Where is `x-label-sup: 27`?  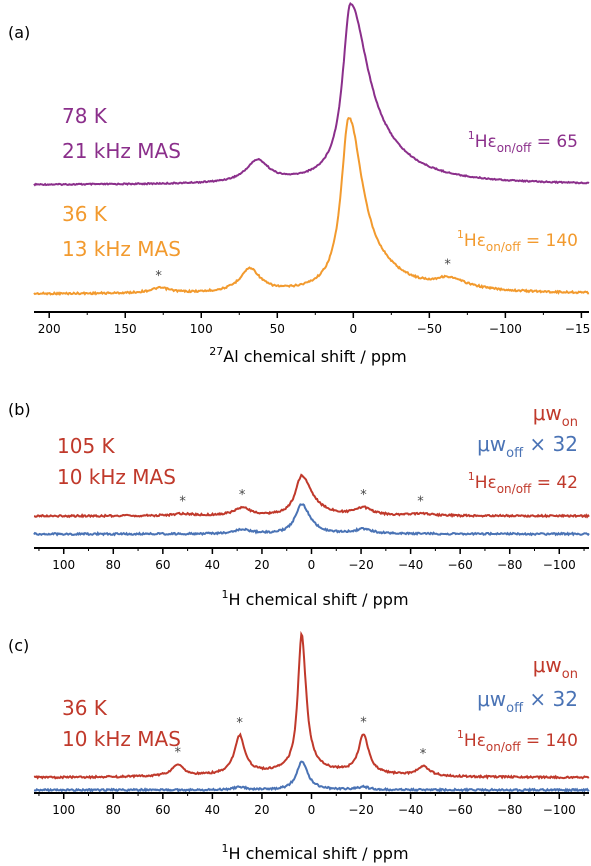
x-label-sup: 27 is located at coordinates (216, 351).